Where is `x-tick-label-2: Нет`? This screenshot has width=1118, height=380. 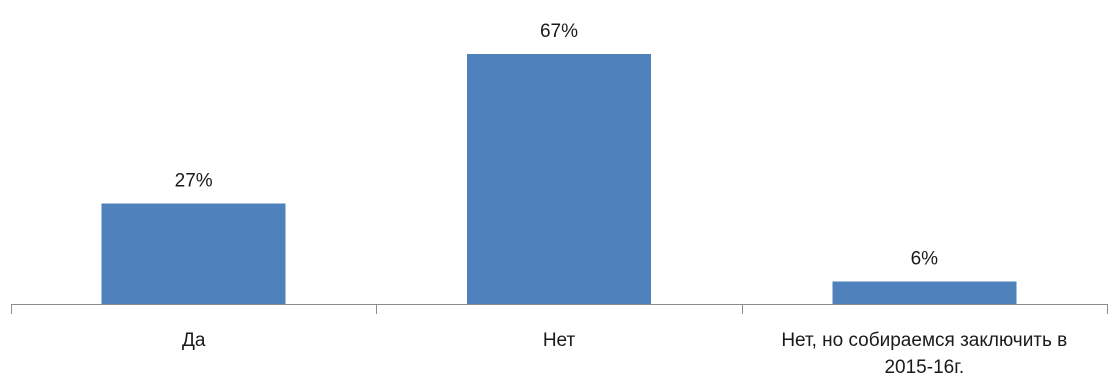
x-tick-label-2: Нет is located at coordinates (559, 340).